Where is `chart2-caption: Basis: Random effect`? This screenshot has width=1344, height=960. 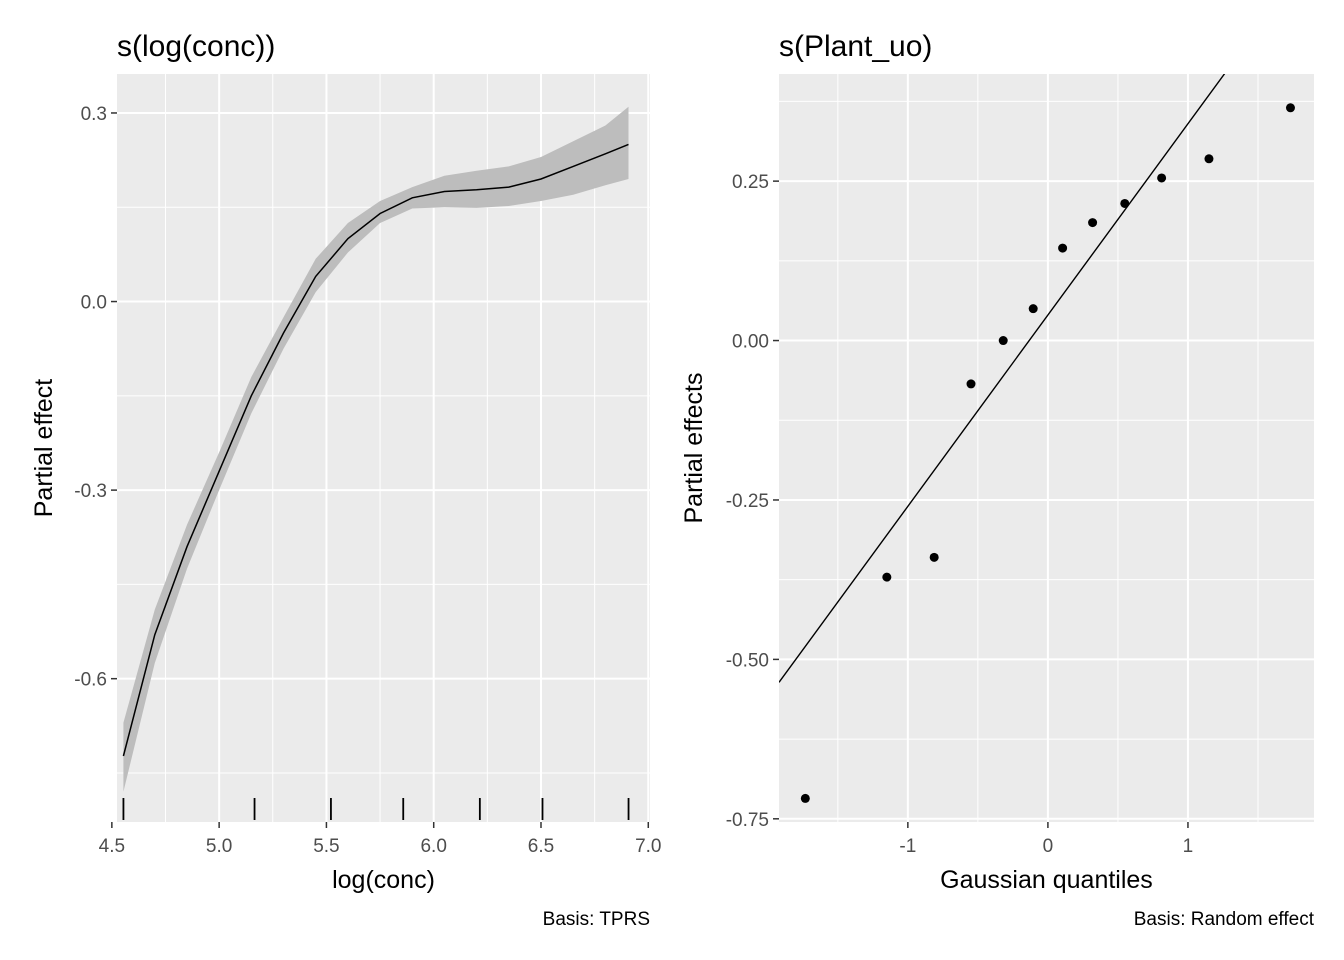
chart2-caption: Basis: Random effect is located at coordinates (1224, 919).